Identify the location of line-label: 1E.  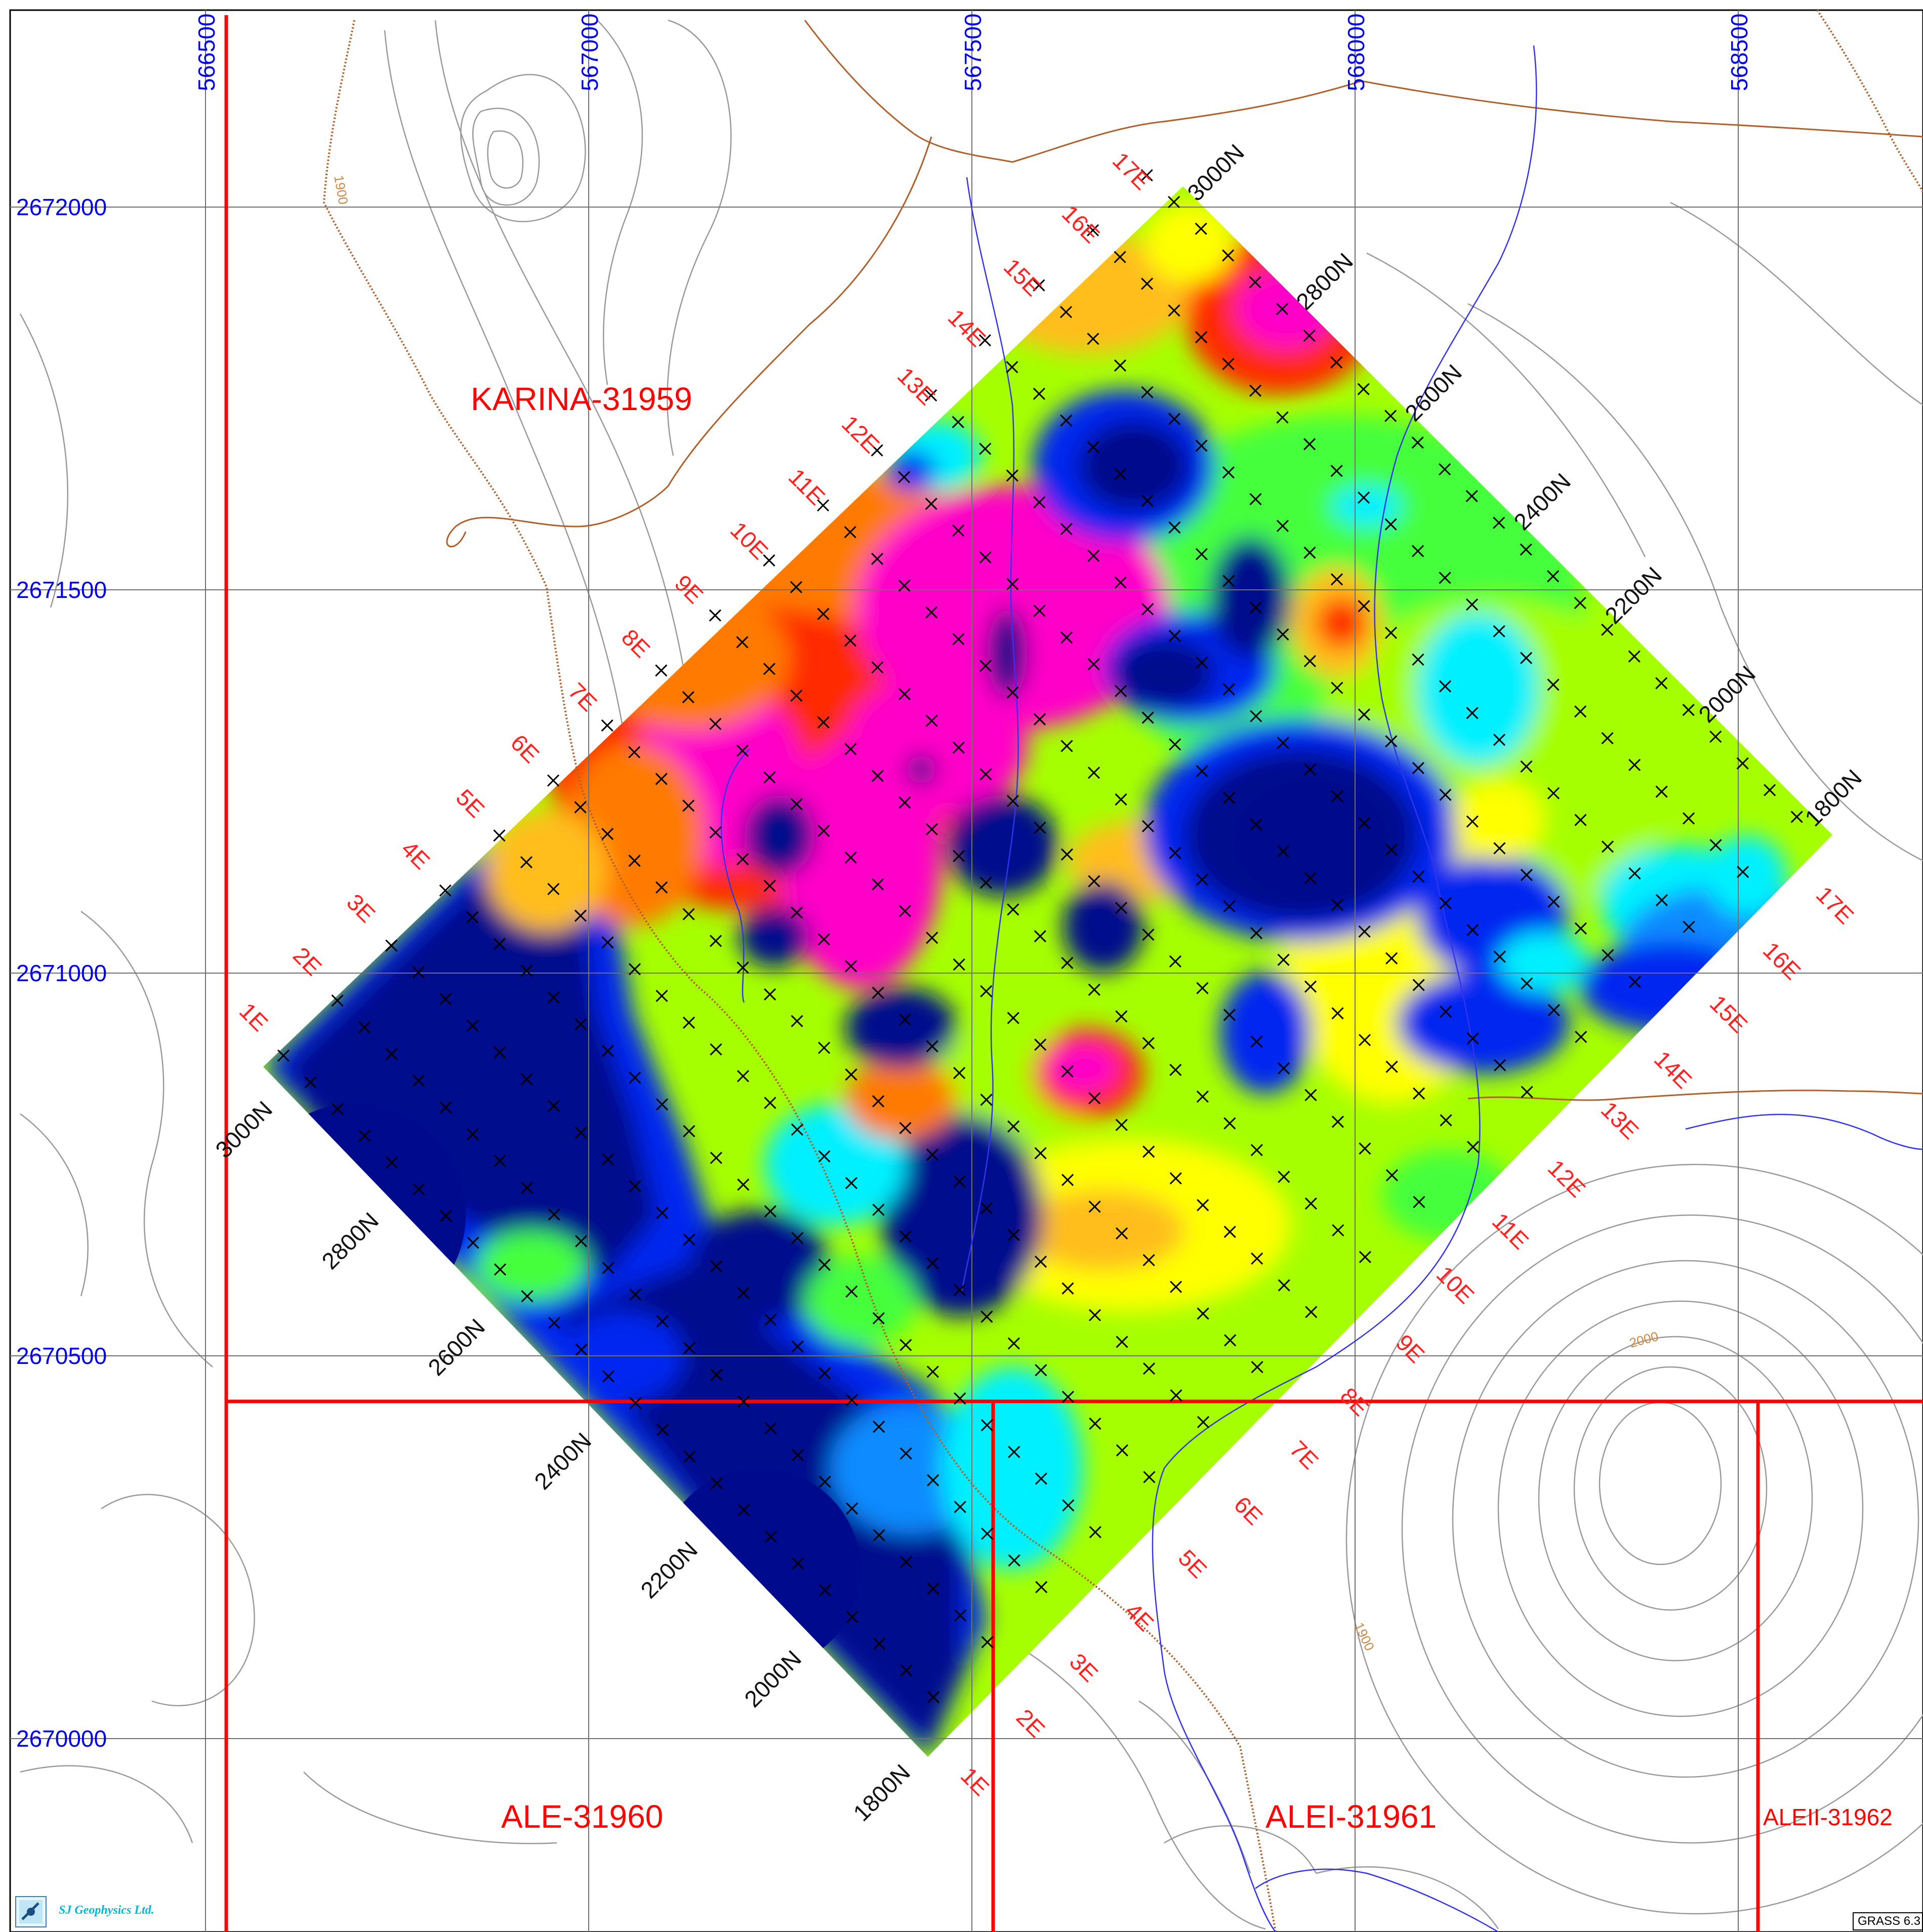
(254, 1016).